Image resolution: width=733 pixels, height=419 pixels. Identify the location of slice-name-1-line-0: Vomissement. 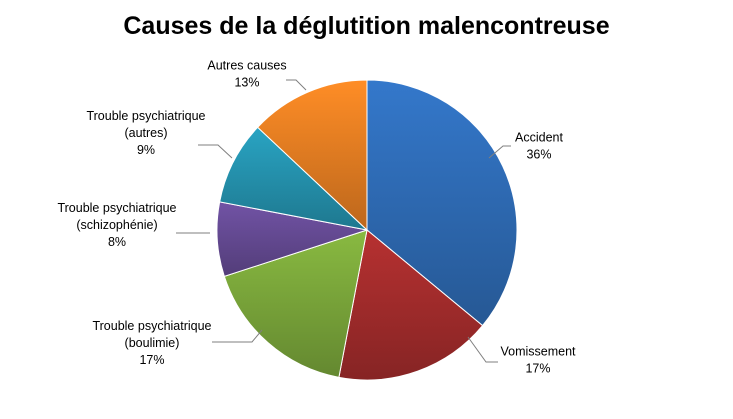
(538, 352).